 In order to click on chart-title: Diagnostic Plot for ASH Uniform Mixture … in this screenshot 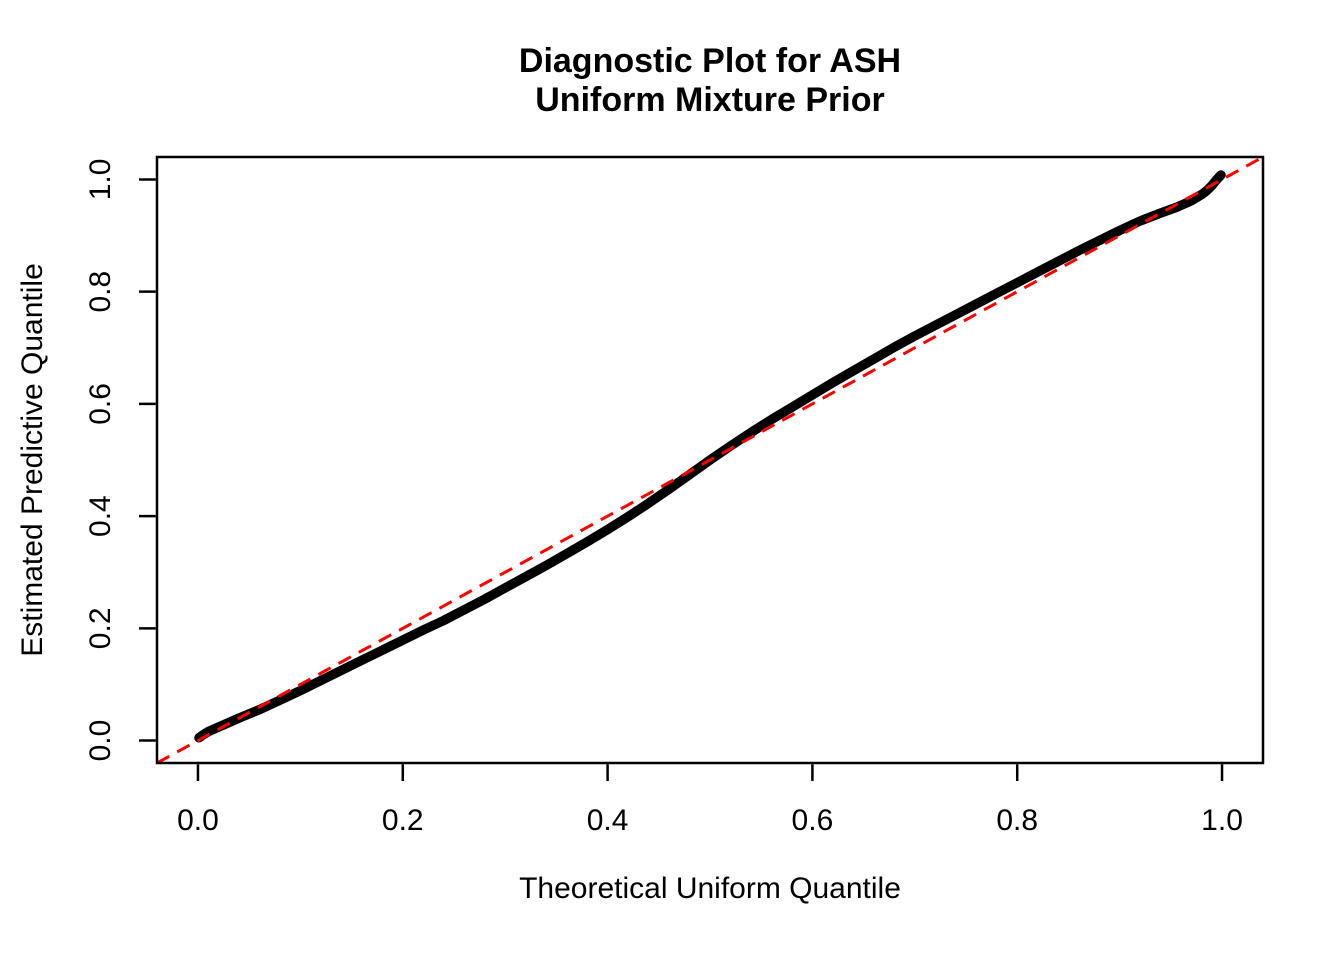, I will do `click(710, 81)`.